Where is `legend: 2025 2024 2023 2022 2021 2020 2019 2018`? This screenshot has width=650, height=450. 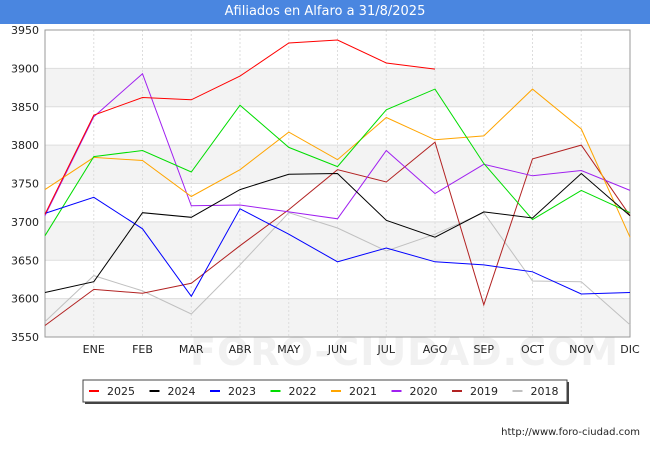 legend: 2025 2024 2023 2022 2021 2020 2019 2018 is located at coordinates (325, 391).